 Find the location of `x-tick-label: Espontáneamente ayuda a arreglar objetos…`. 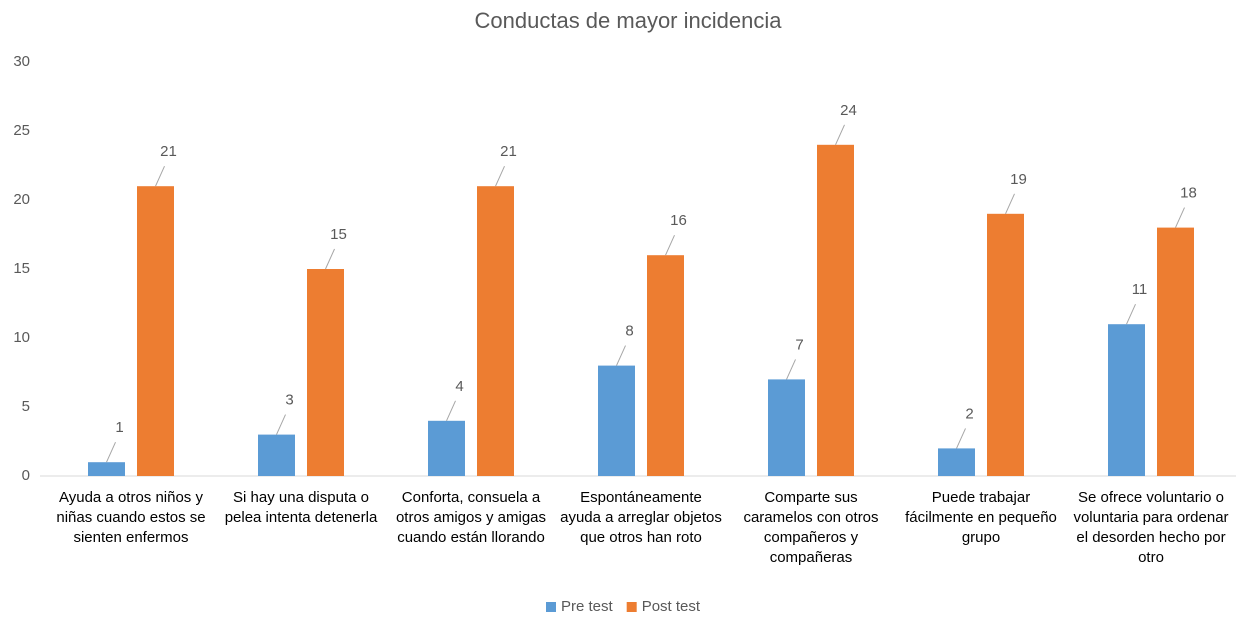

x-tick-label: Espontáneamente ayuda a arreglar objetos… is located at coordinates (641, 517).